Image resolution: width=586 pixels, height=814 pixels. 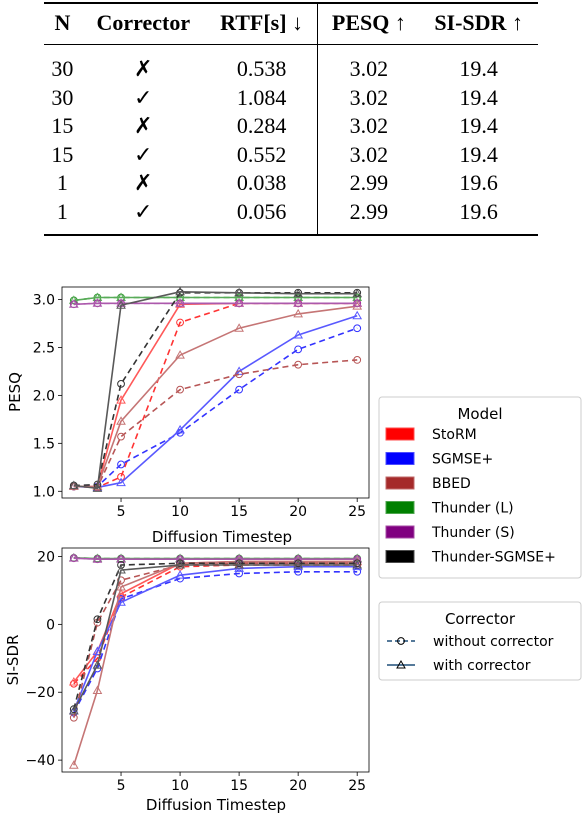 I want to click on cell-corrector: ✗, so click(x=143, y=126).